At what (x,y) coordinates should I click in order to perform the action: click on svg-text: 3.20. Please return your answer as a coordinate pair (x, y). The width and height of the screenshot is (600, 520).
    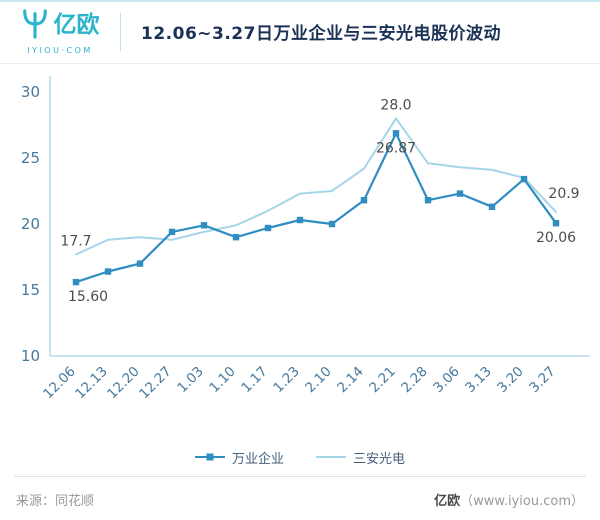
    Looking at the image, I should click on (510, 380).